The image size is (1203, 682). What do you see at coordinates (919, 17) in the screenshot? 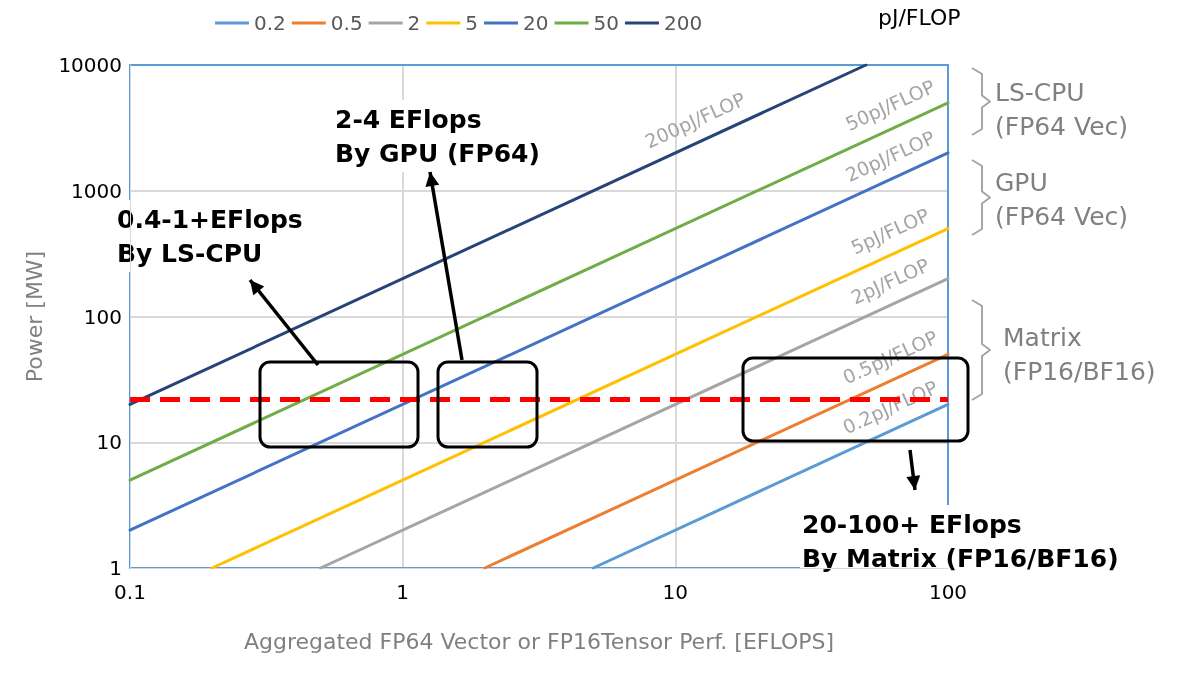
I see `legend-title: pJ/FLOP` at bounding box center [919, 17].